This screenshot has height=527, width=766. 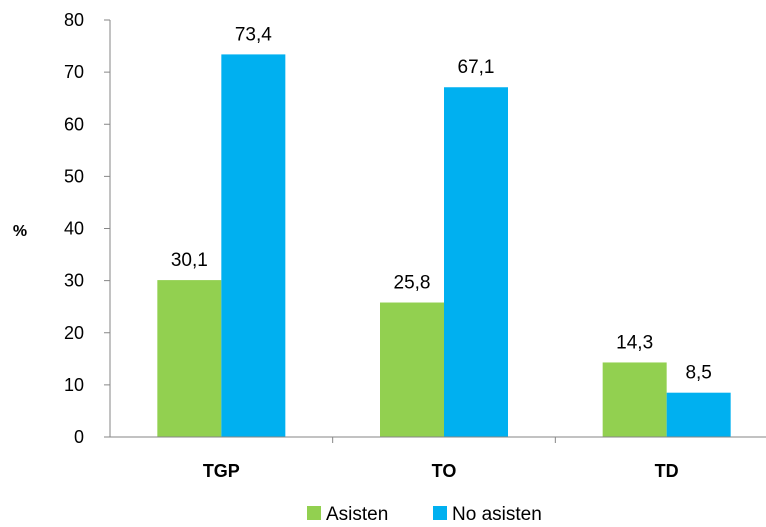 What do you see at coordinates (444, 471) in the screenshot?
I see `category-label: TO` at bounding box center [444, 471].